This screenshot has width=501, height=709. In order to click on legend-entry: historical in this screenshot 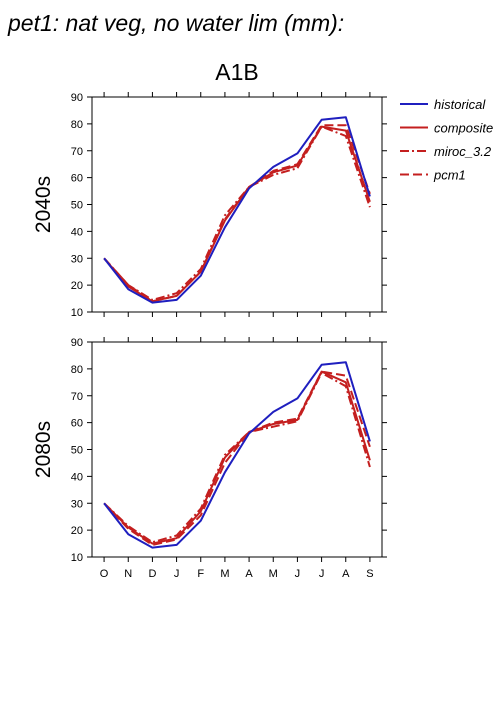, I will do `click(460, 104)`.